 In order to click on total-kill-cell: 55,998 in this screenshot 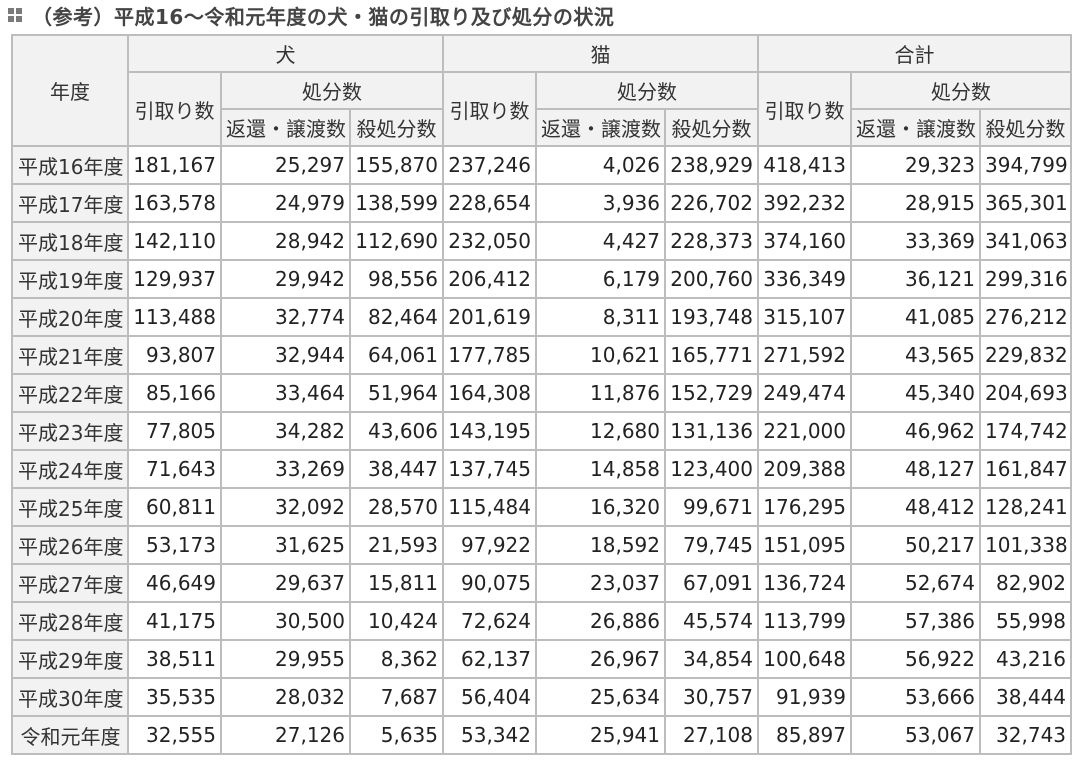, I will do `click(1025, 621)`.